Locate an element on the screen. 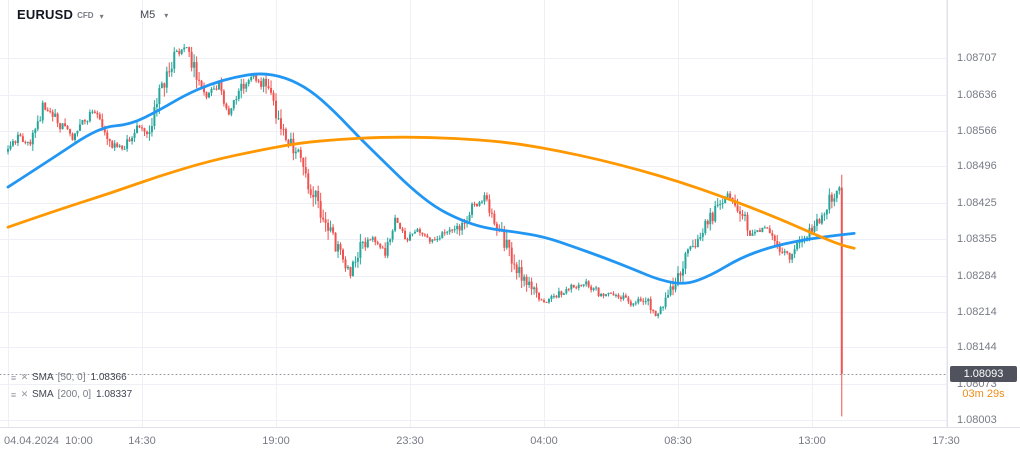 The height and width of the screenshot is (453, 1020). bar-countdown: 03m 29s is located at coordinates (983, 393).